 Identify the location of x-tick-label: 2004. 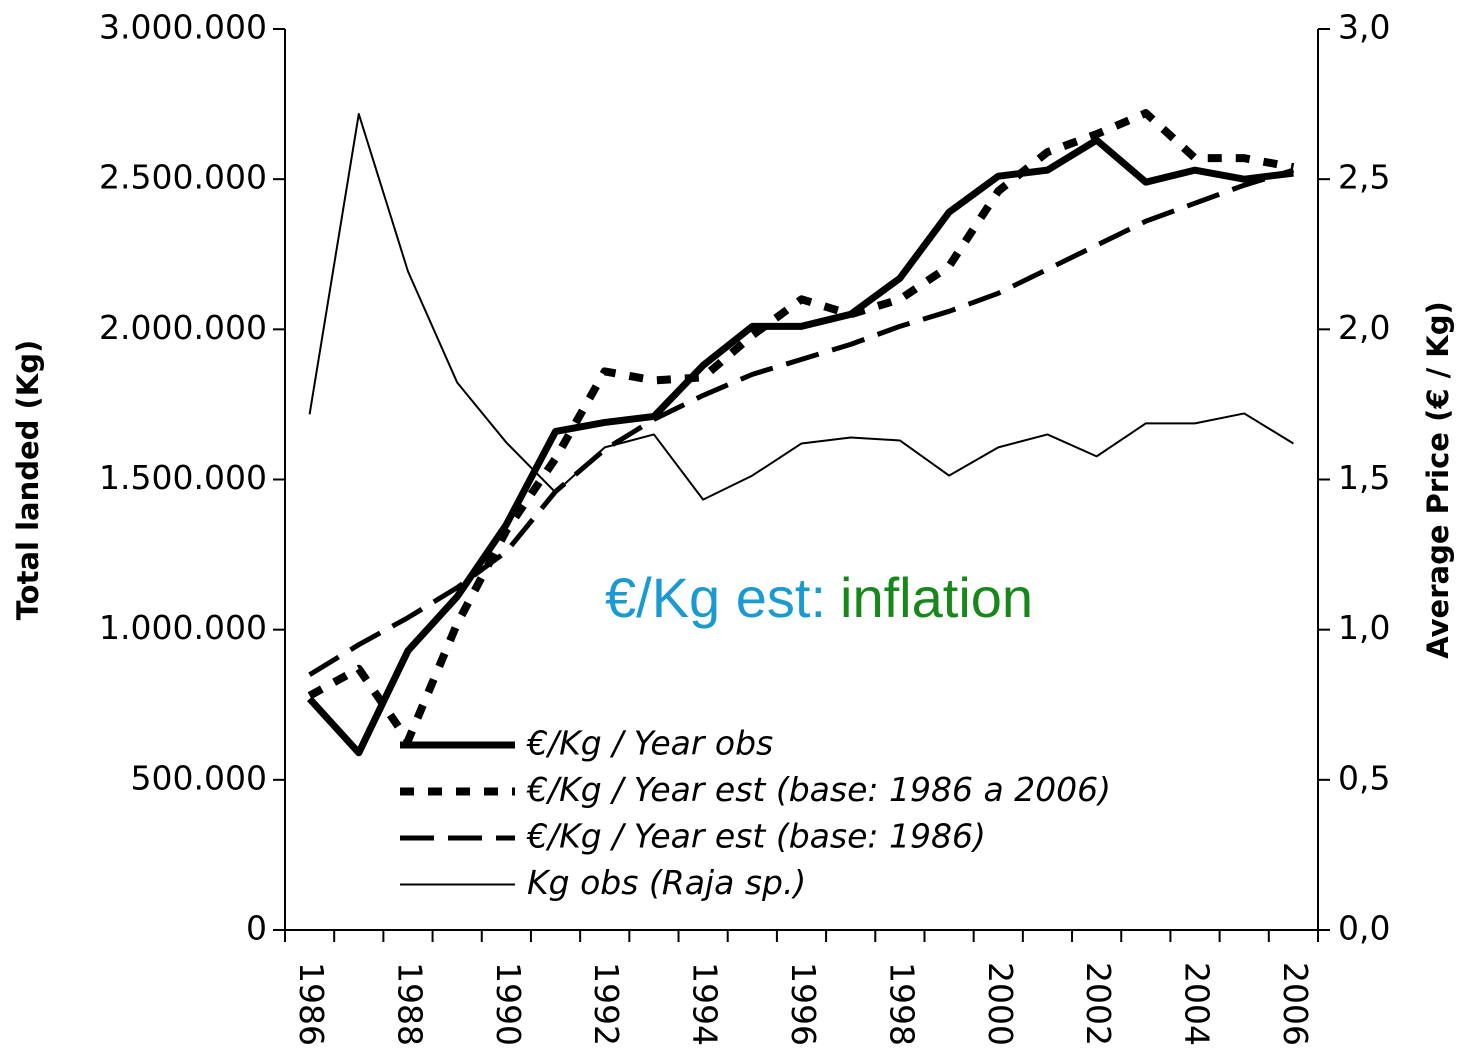
(1197, 1004).